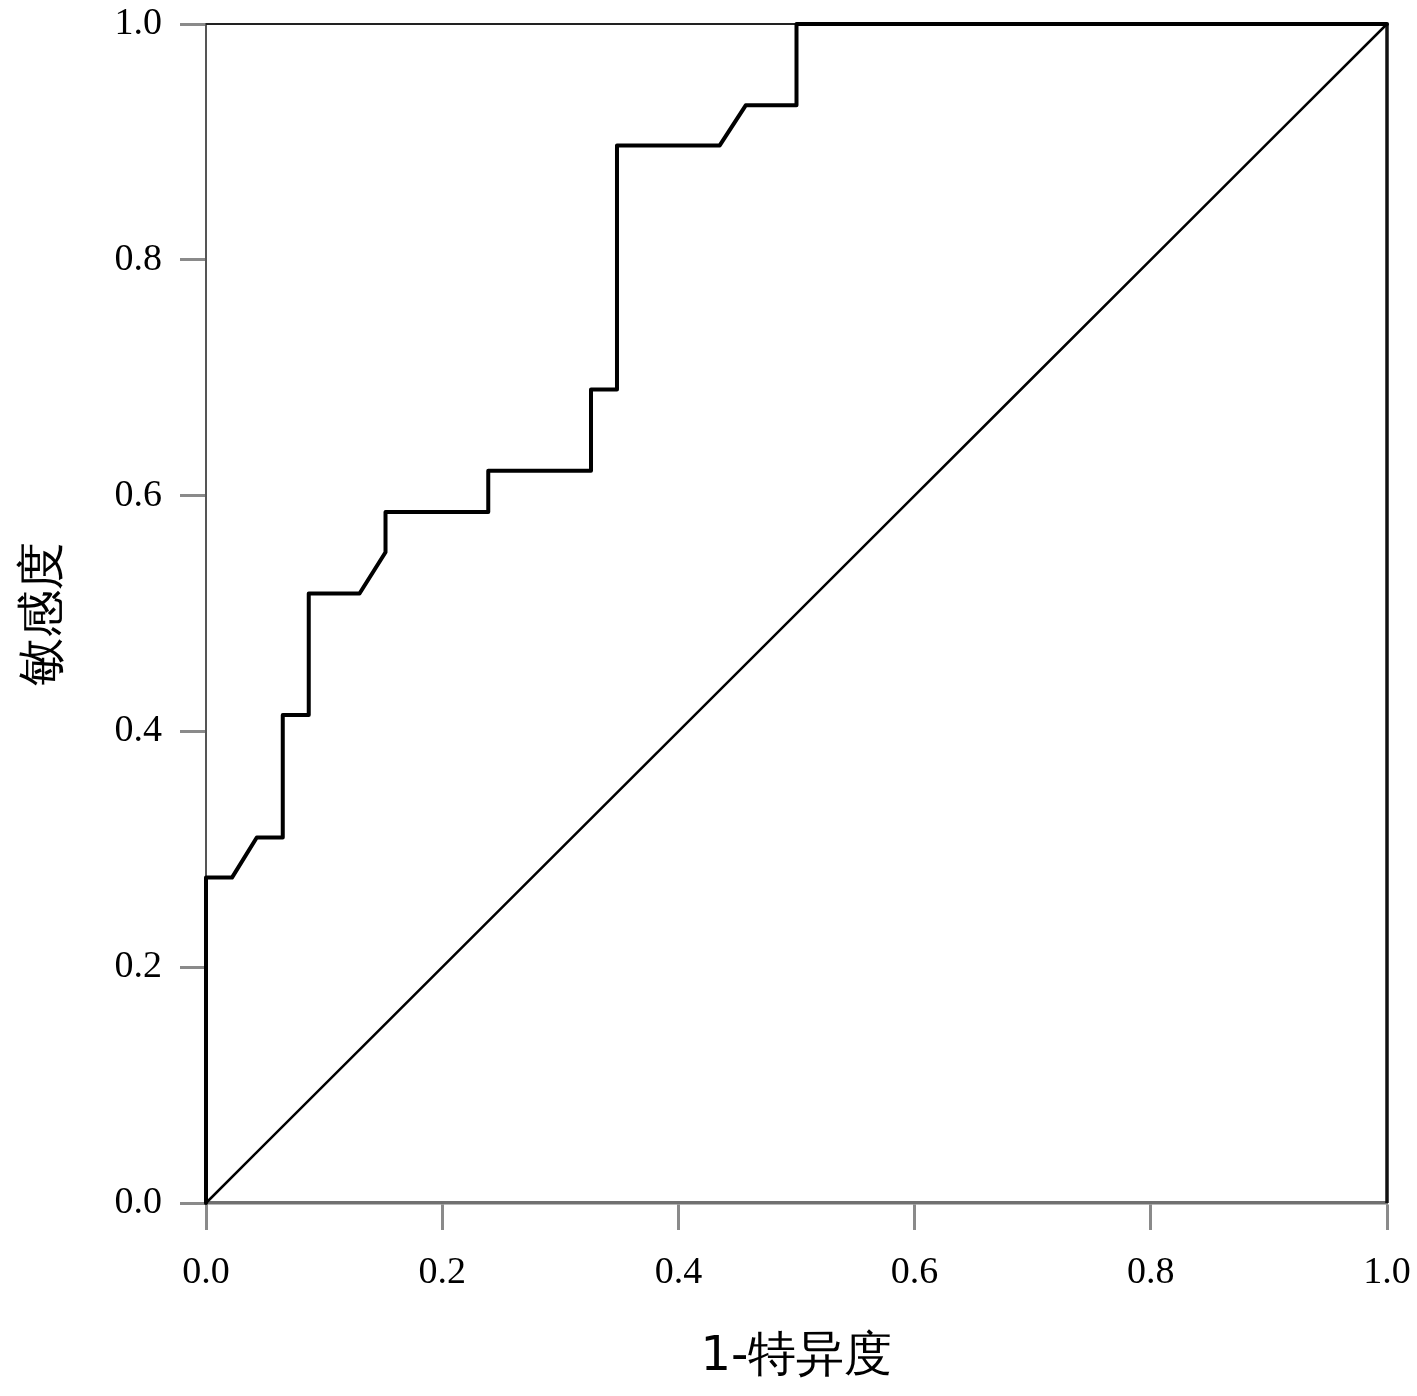  What do you see at coordinates (138, 492) in the screenshot?
I see `y-tick-label: 0.6` at bounding box center [138, 492].